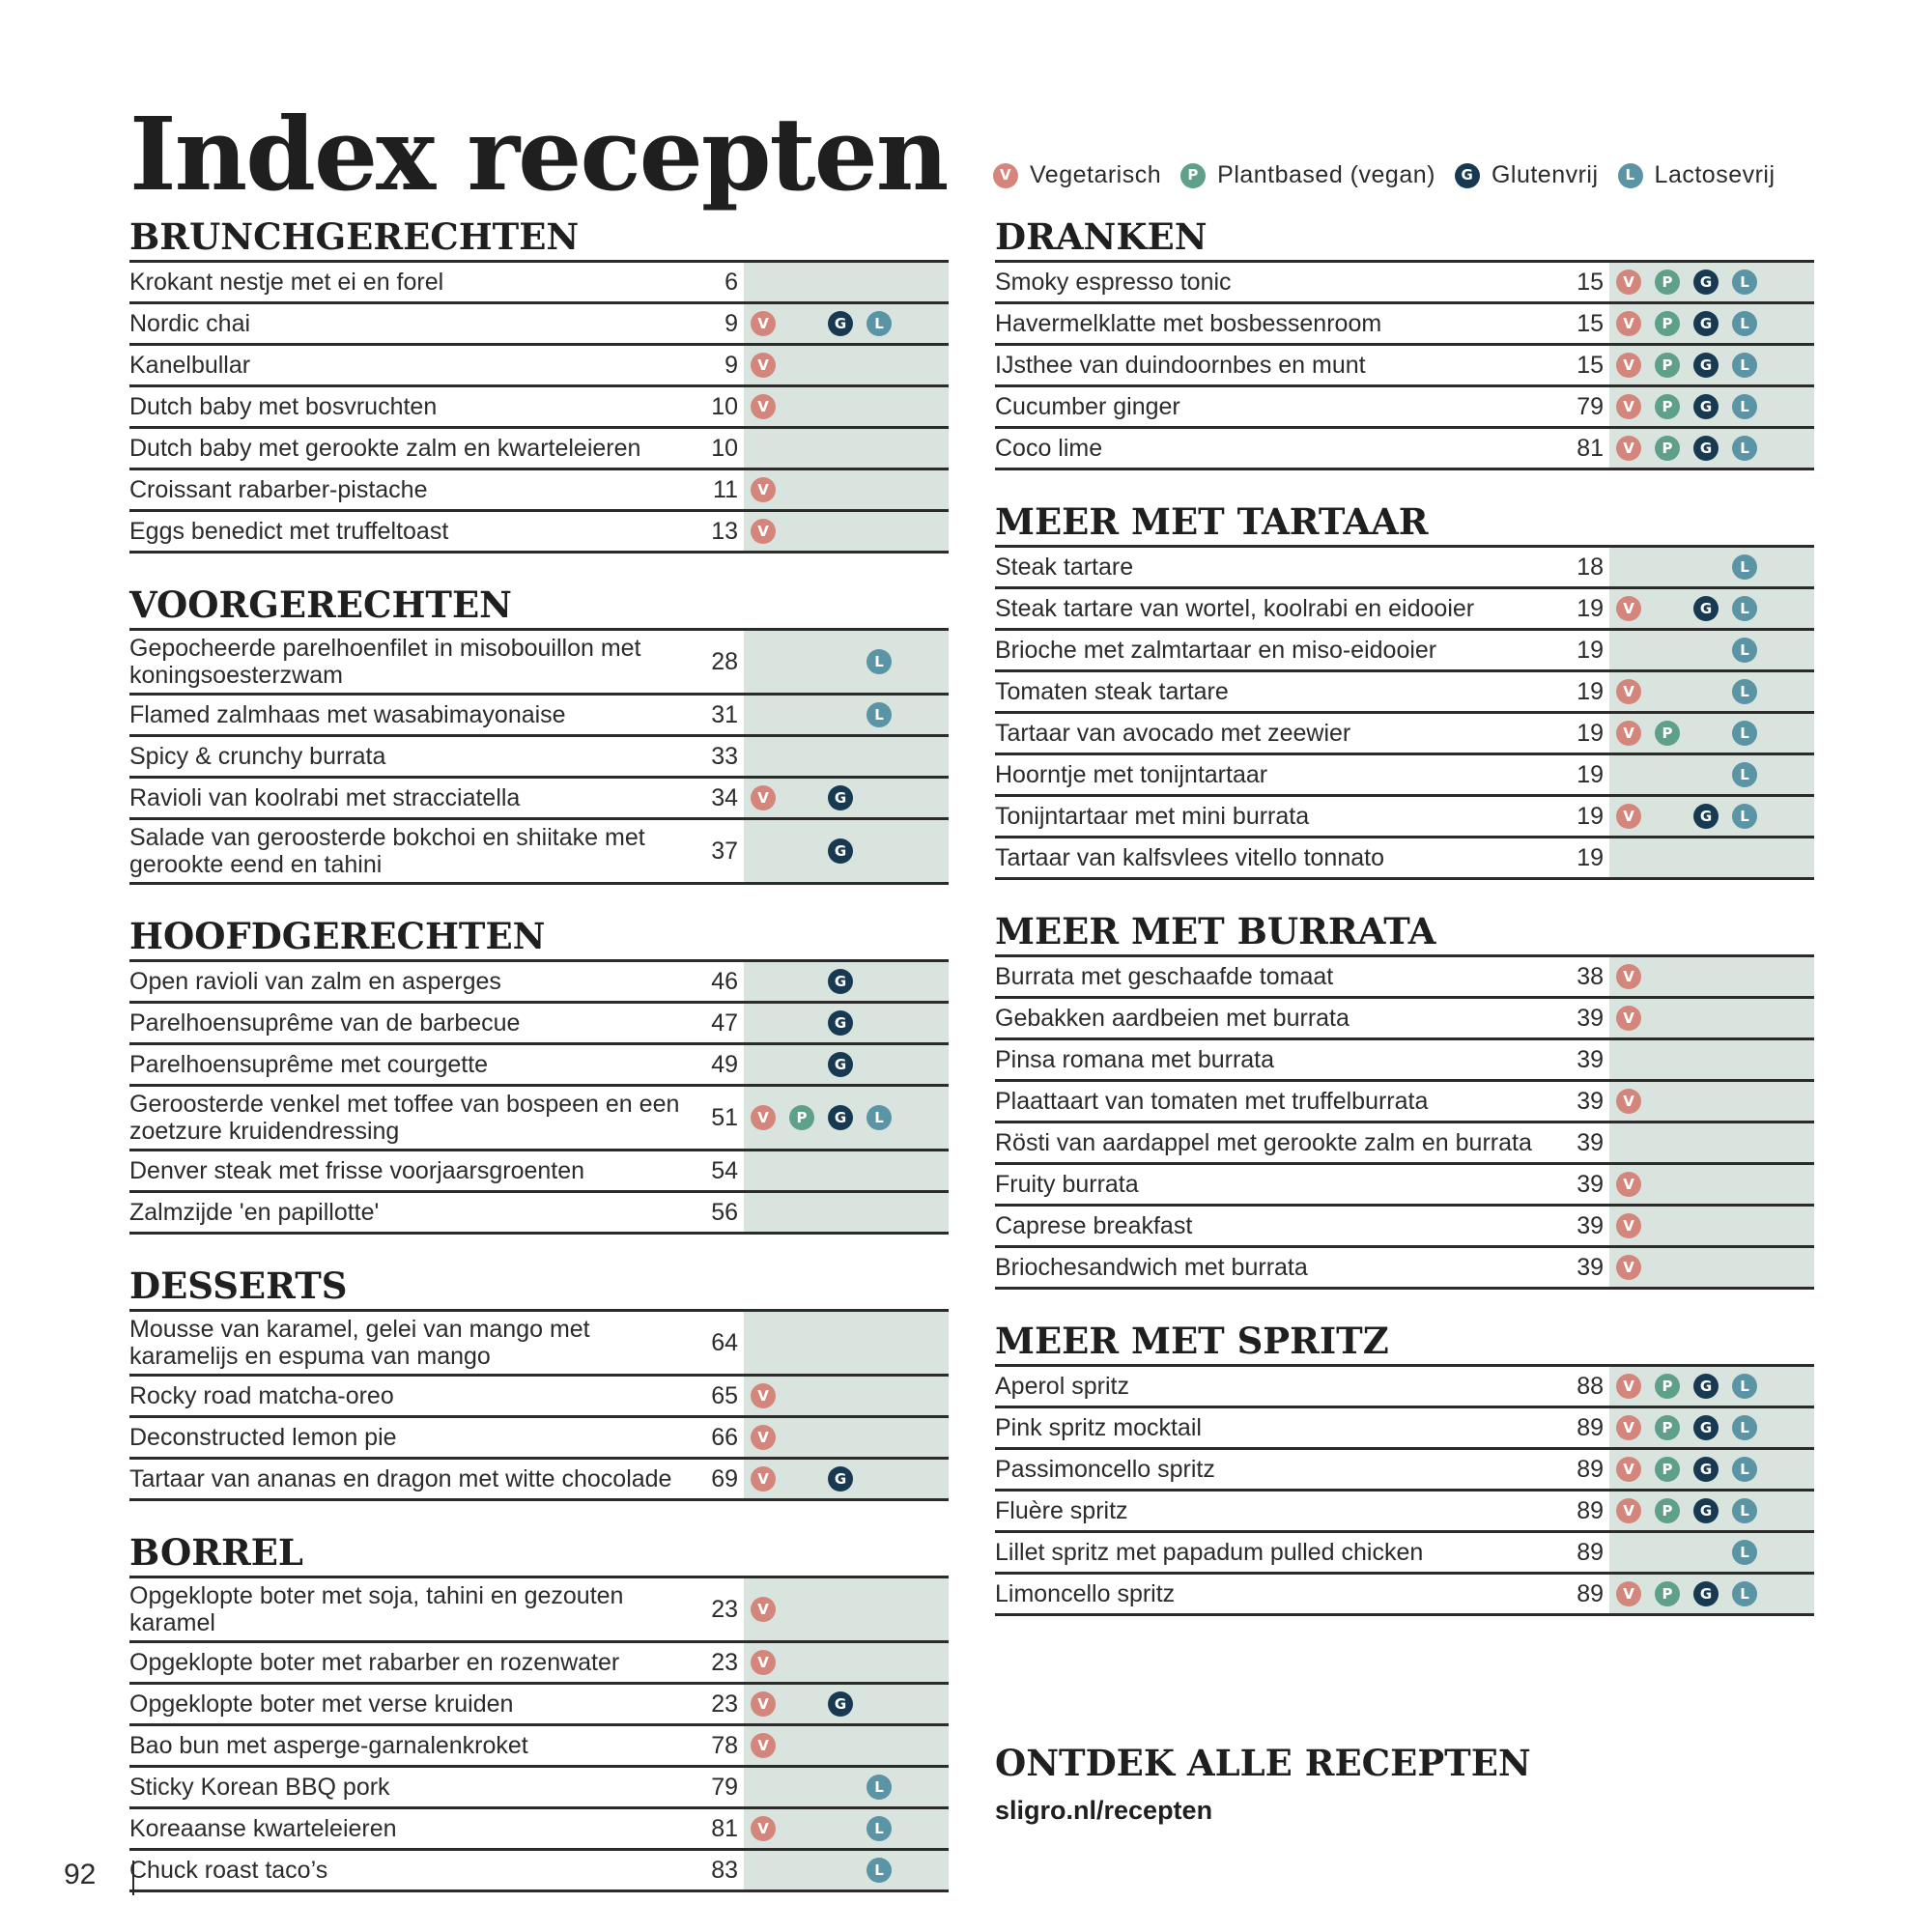 This screenshot has width=1932, height=1932. I want to click on recipe-page-number: 23, so click(724, 1704).